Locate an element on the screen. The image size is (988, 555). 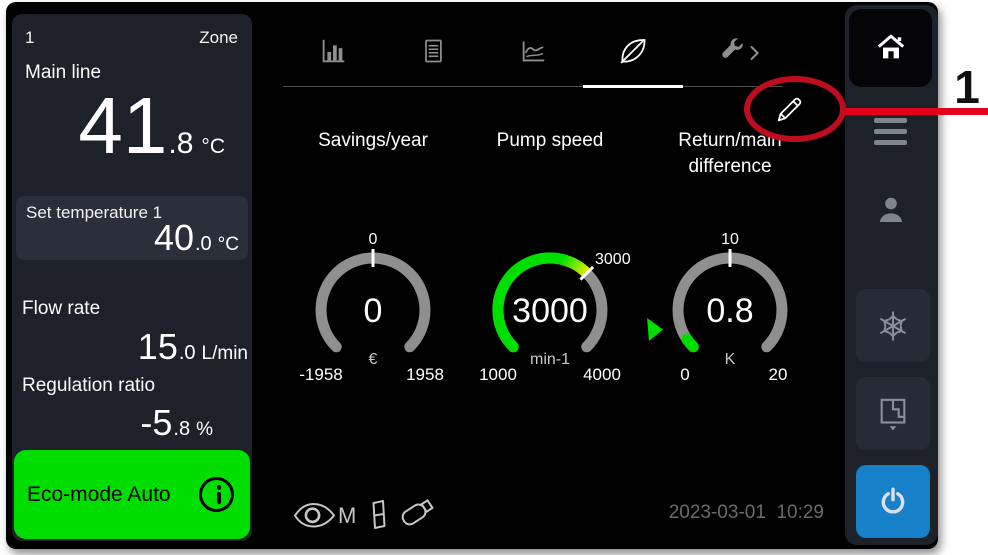
eco-mode-button: Eco-mode Auto is located at coordinates (132, 494).